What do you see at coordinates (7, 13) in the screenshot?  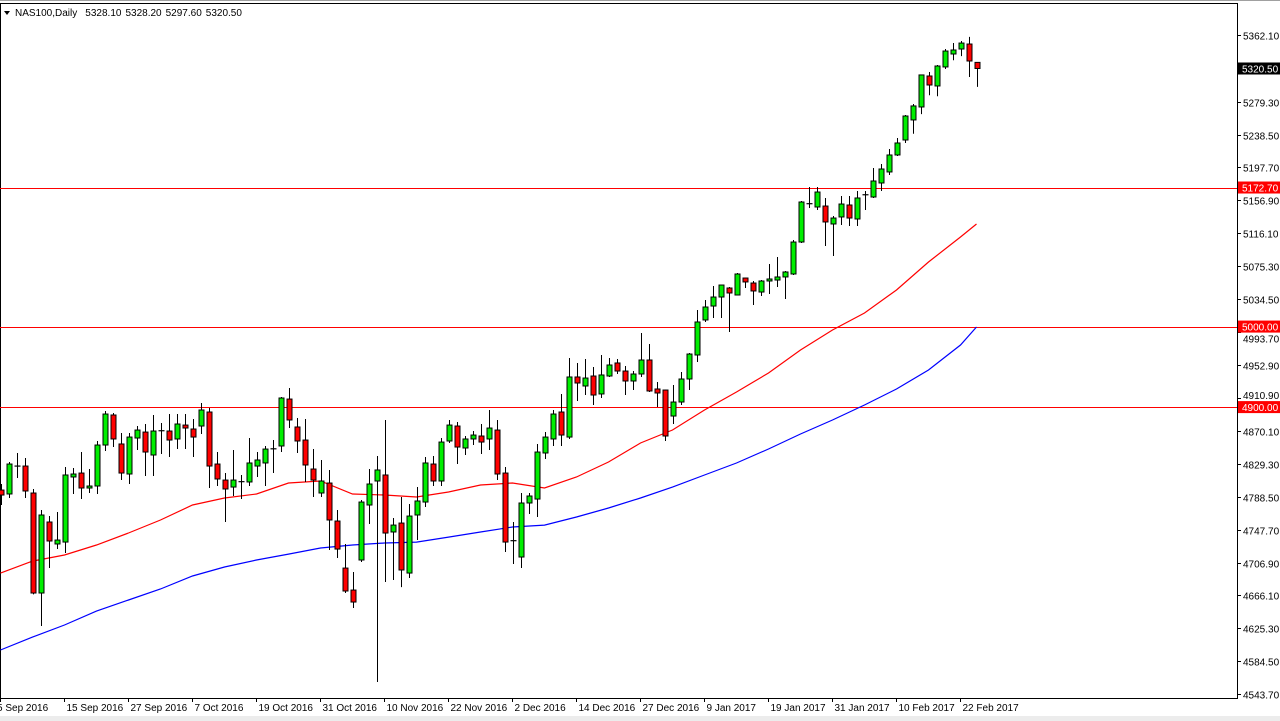 I see `dropdown-triangle-icon` at bounding box center [7, 13].